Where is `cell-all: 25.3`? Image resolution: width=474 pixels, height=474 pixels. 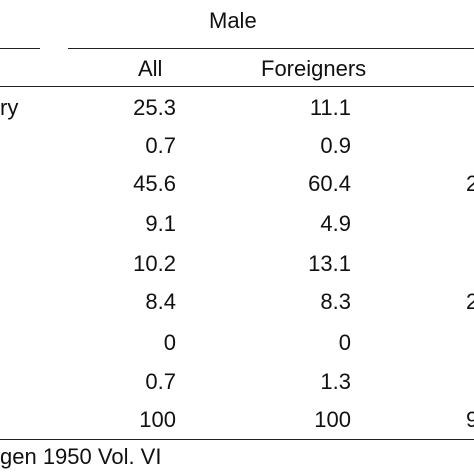 cell-all: 25.3 is located at coordinates (154, 107).